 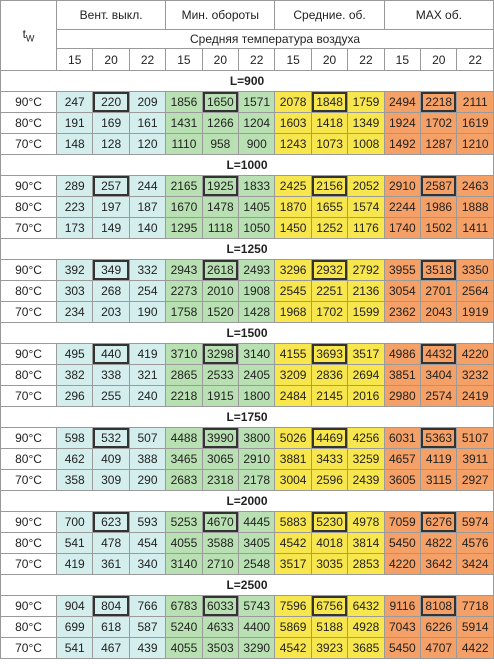 What do you see at coordinates (439, 480) in the screenshot?
I see `value-cell: 3115` at bounding box center [439, 480].